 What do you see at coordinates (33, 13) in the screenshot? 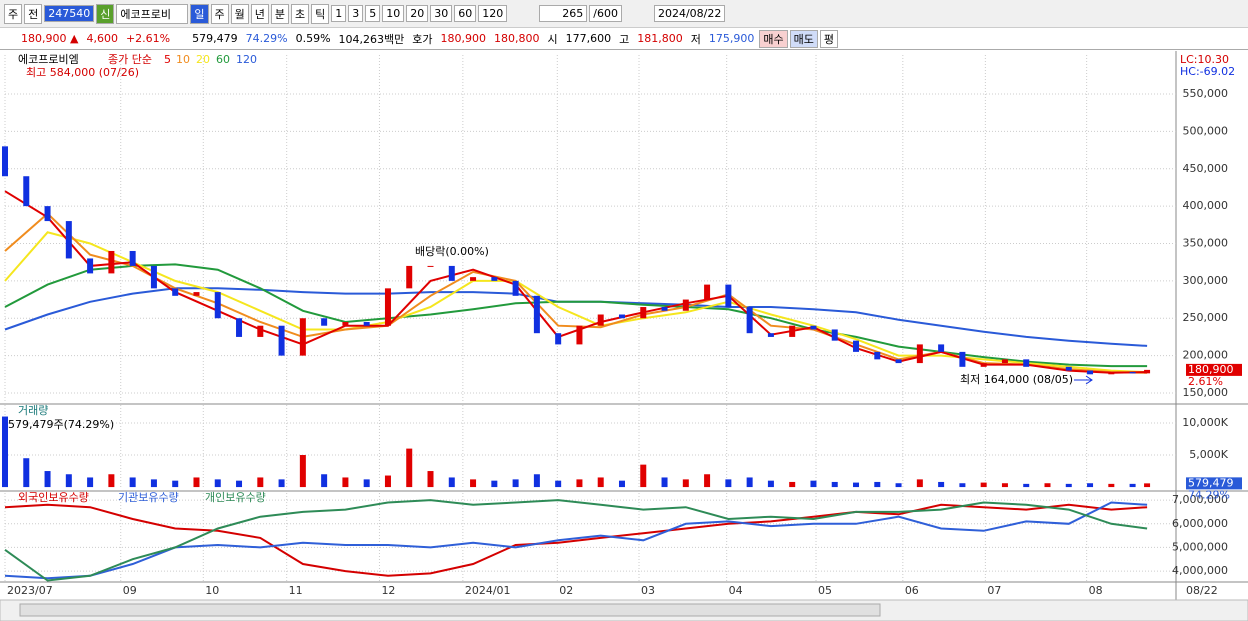
I see `toolbar-button: 전` at bounding box center [33, 13].